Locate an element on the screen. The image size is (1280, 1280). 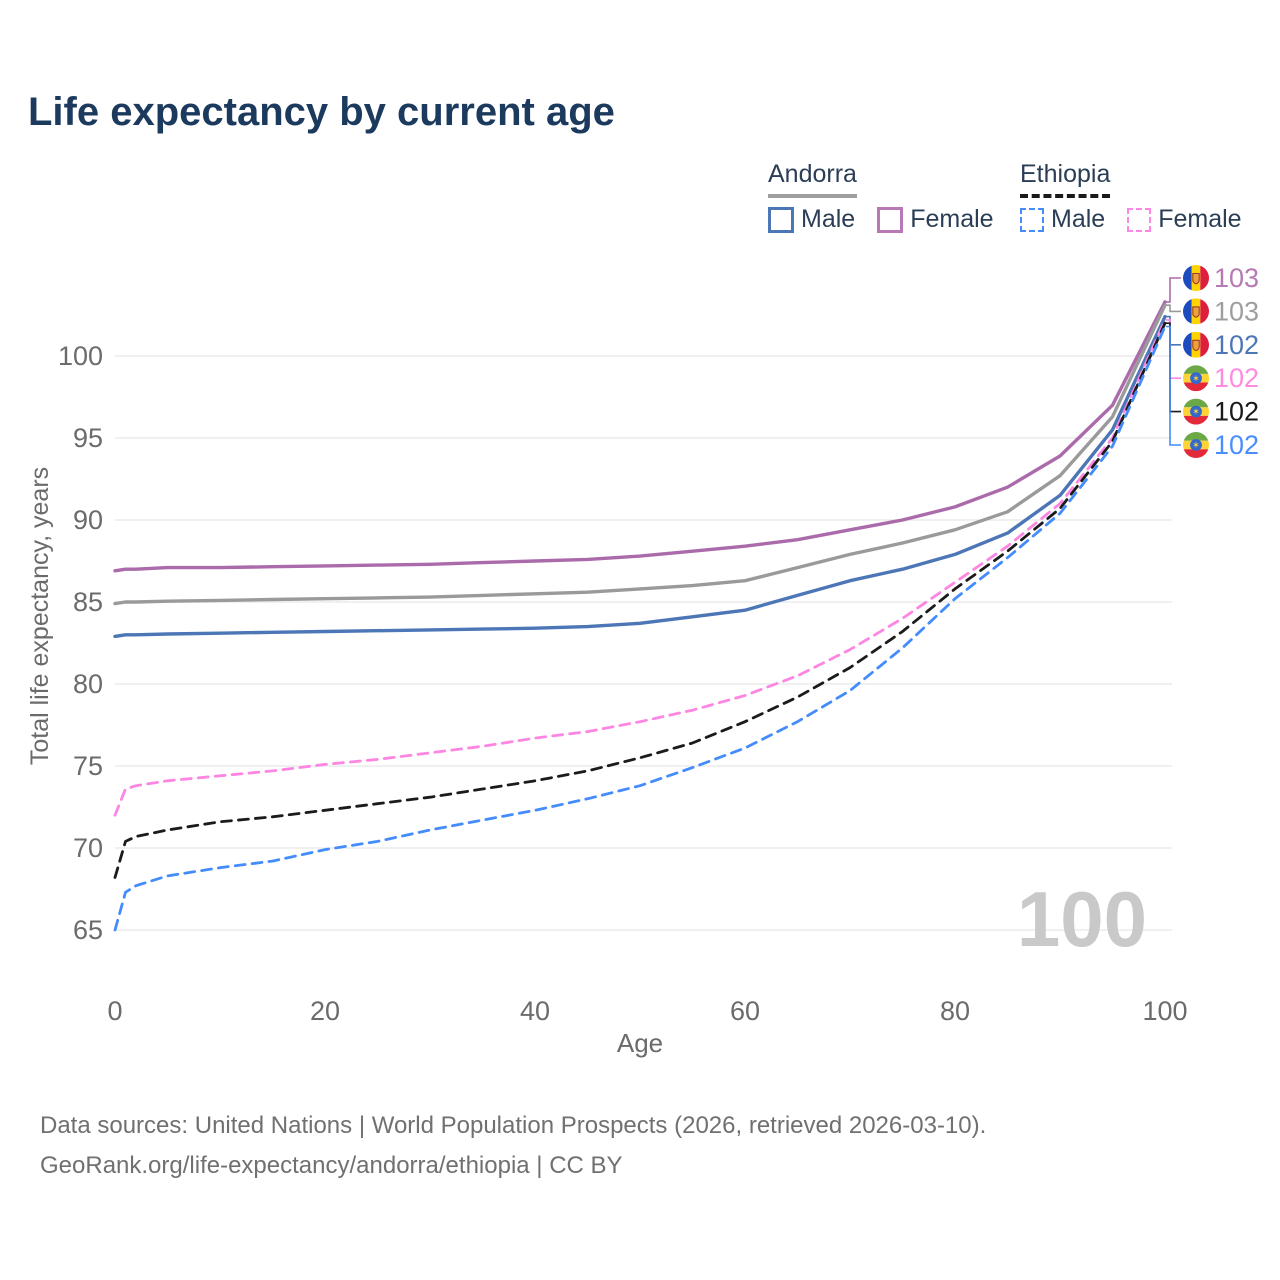
legend-item-andorra-male: Male is located at coordinates (811, 219).